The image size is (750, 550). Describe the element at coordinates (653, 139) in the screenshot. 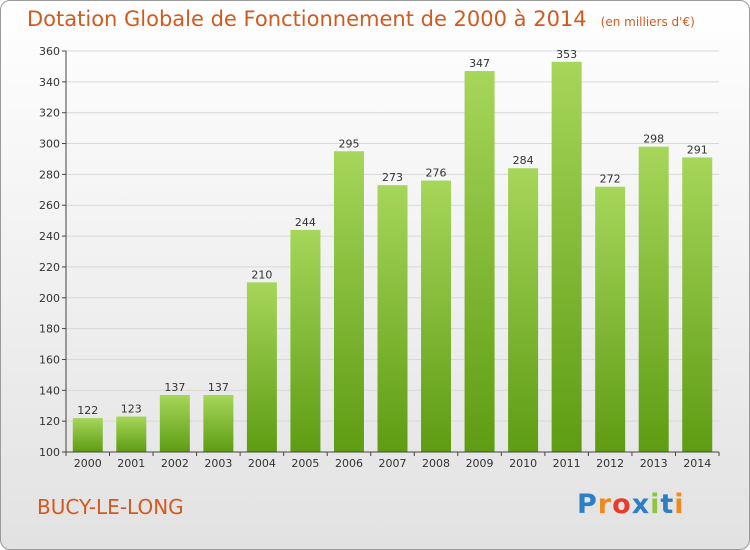

I see `value-label: 298` at that location.